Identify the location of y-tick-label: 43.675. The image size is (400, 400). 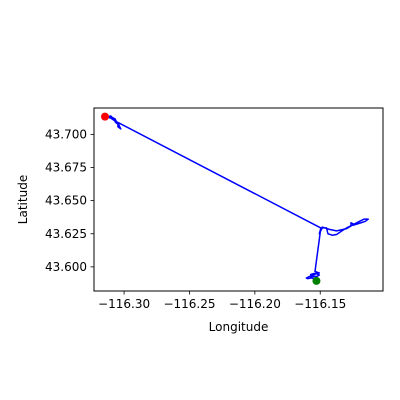
(66, 167).